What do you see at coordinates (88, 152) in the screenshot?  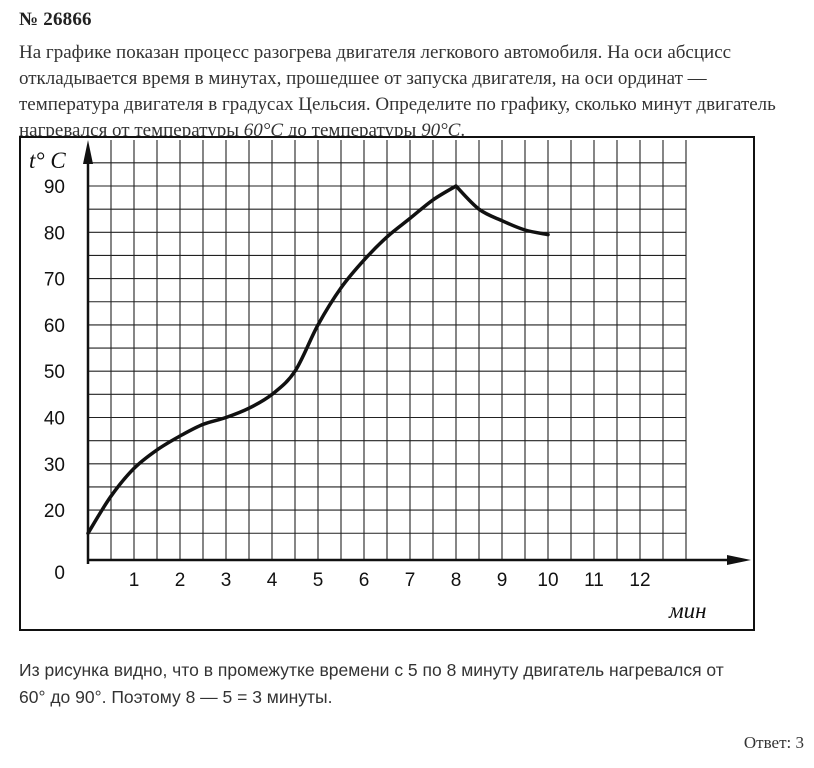 I see `y-axis-arrow-icon` at bounding box center [88, 152].